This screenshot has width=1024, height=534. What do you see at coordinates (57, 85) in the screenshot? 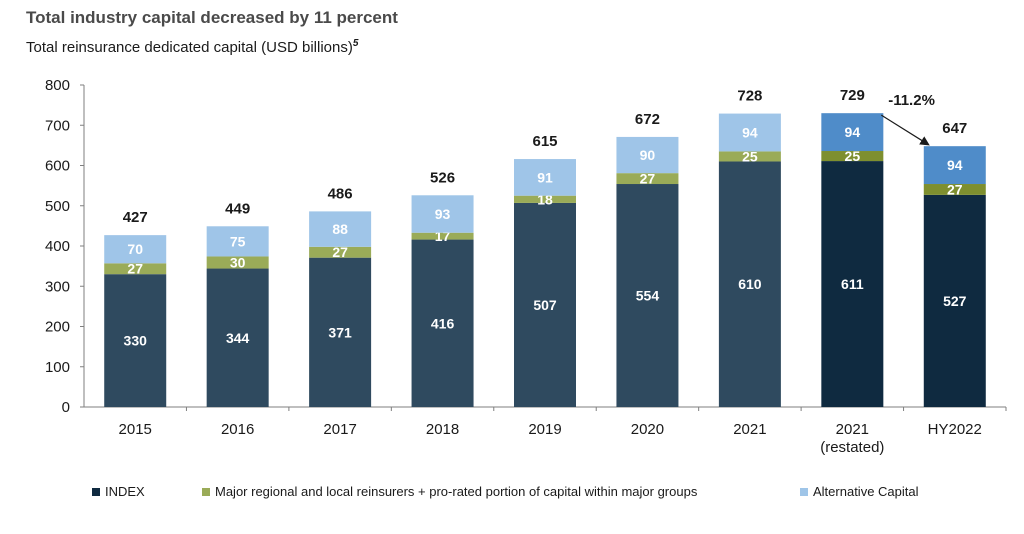
I see `y-tick-label: 800` at bounding box center [57, 85].